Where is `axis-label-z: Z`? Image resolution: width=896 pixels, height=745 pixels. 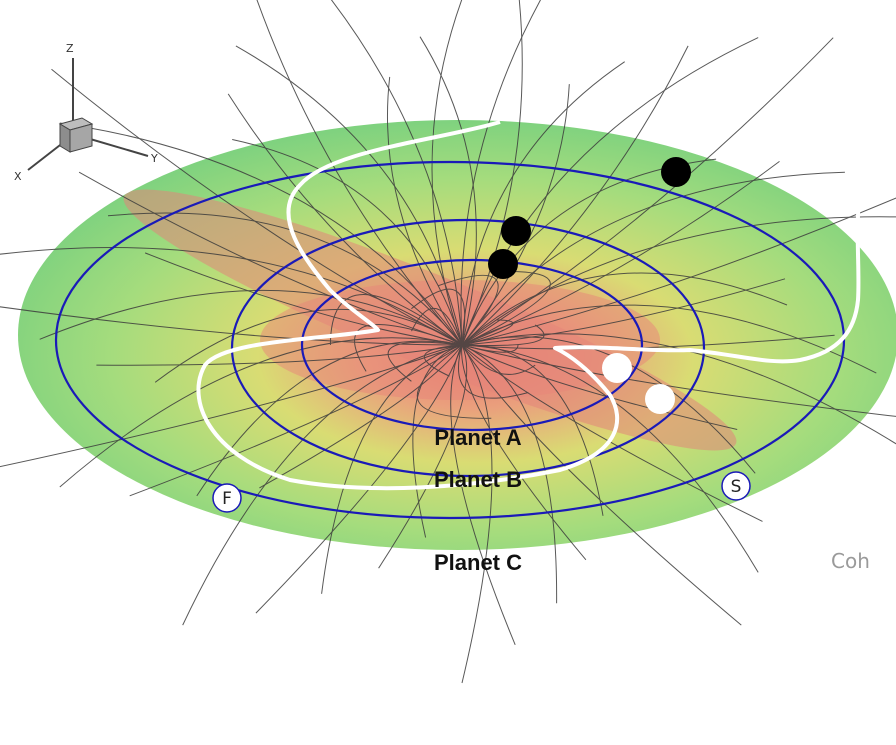
axis-label-z: Z is located at coordinates (70, 48).